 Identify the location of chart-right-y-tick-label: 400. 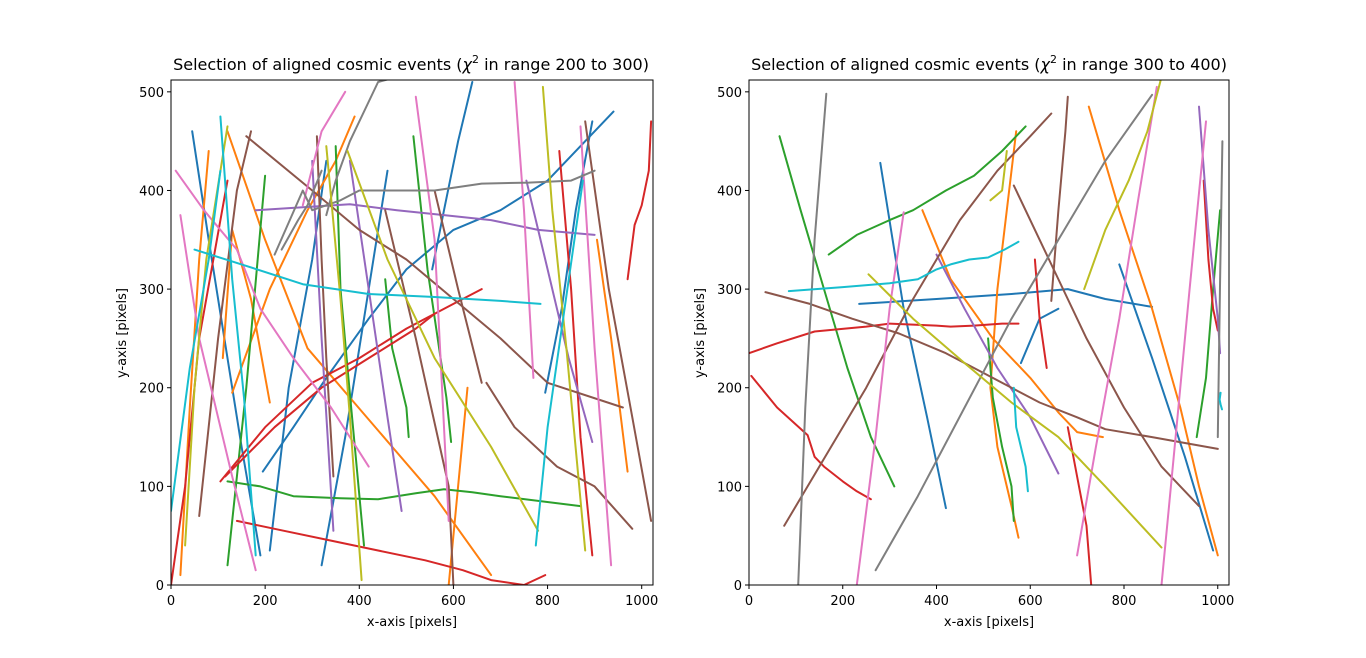
(729, 191).